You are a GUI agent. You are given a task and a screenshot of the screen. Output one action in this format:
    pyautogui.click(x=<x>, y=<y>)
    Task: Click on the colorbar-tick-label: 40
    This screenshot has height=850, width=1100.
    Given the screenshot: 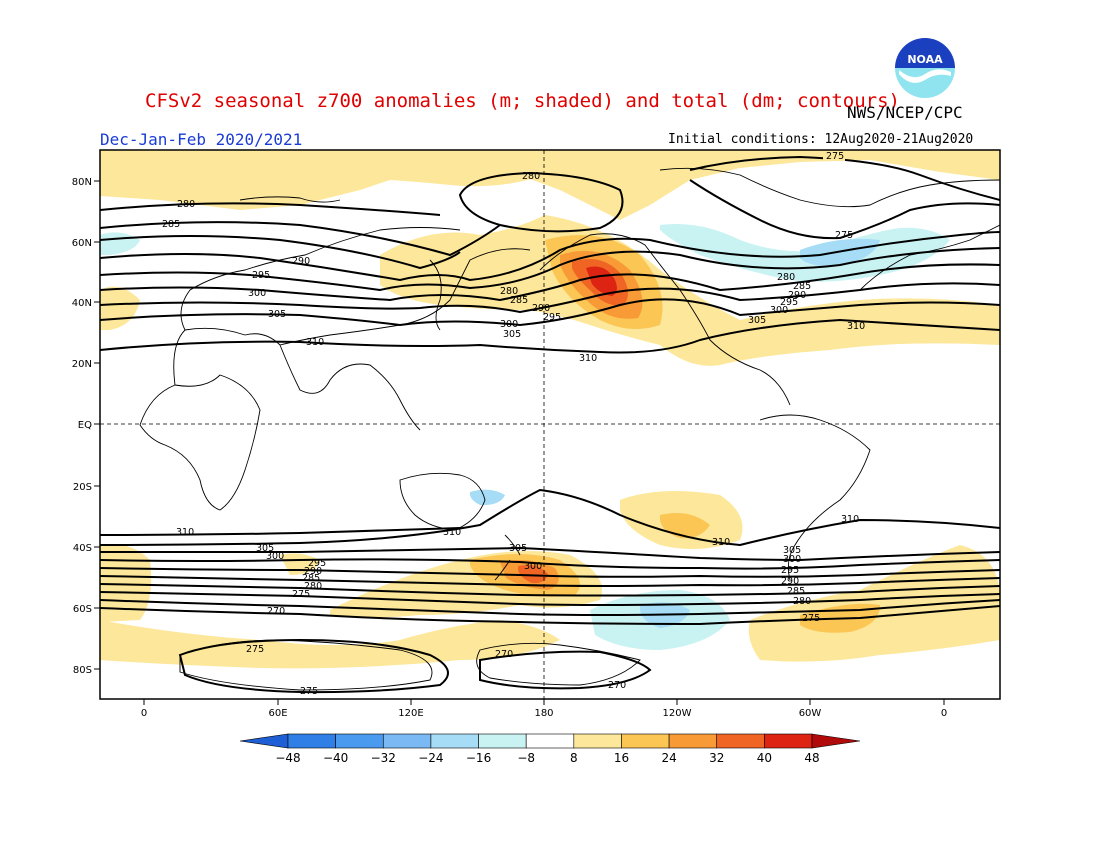 What is the action you would take?
    pyautogui.click(x=764, y=758)
    